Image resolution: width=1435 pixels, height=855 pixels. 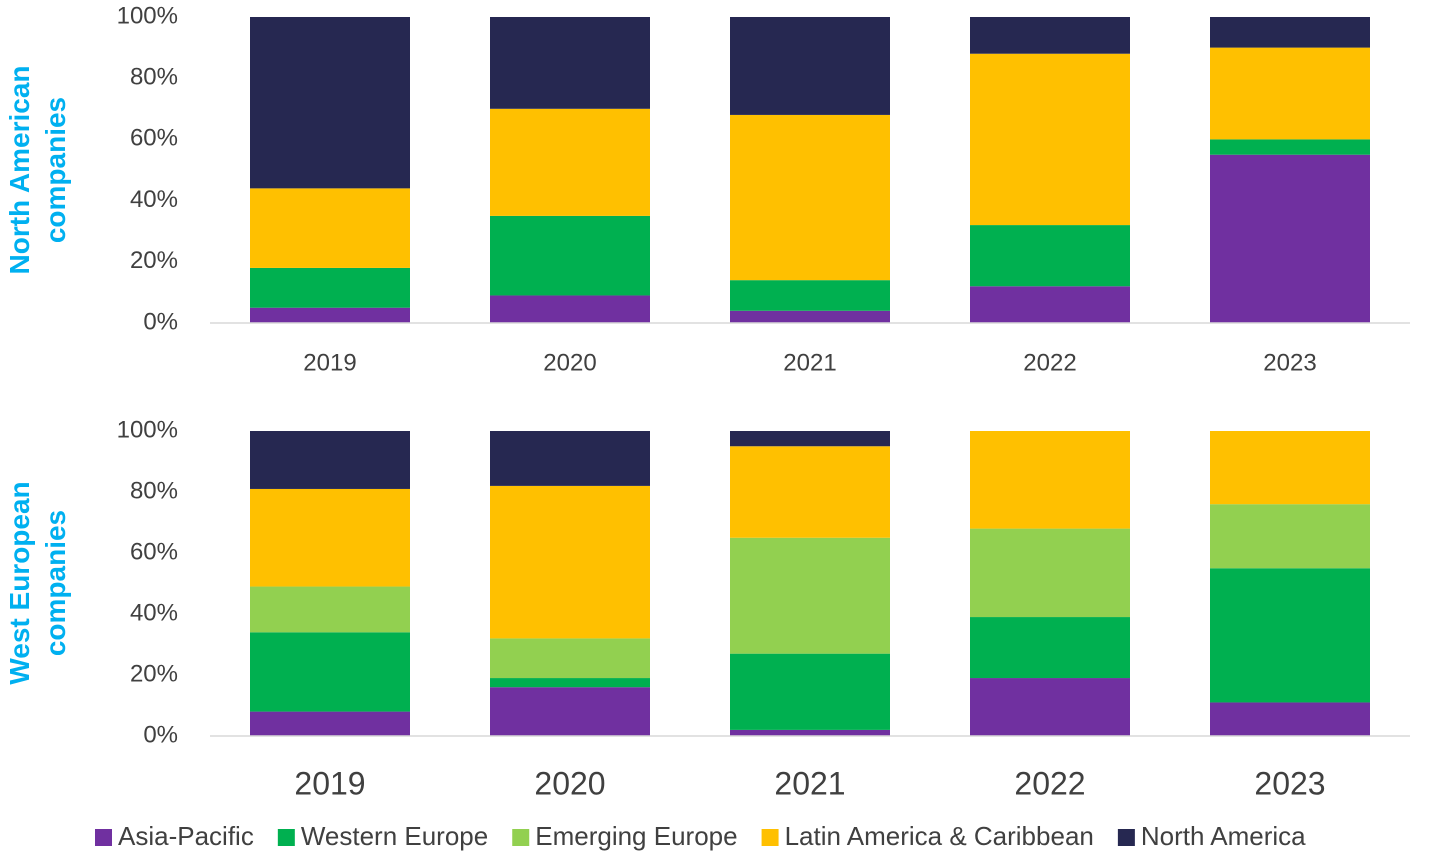 What do you see at coordinates (939, 836) in the screenshot?
I see `legend-label: Latin America & Caribbean` at bounding box center [939, 836].